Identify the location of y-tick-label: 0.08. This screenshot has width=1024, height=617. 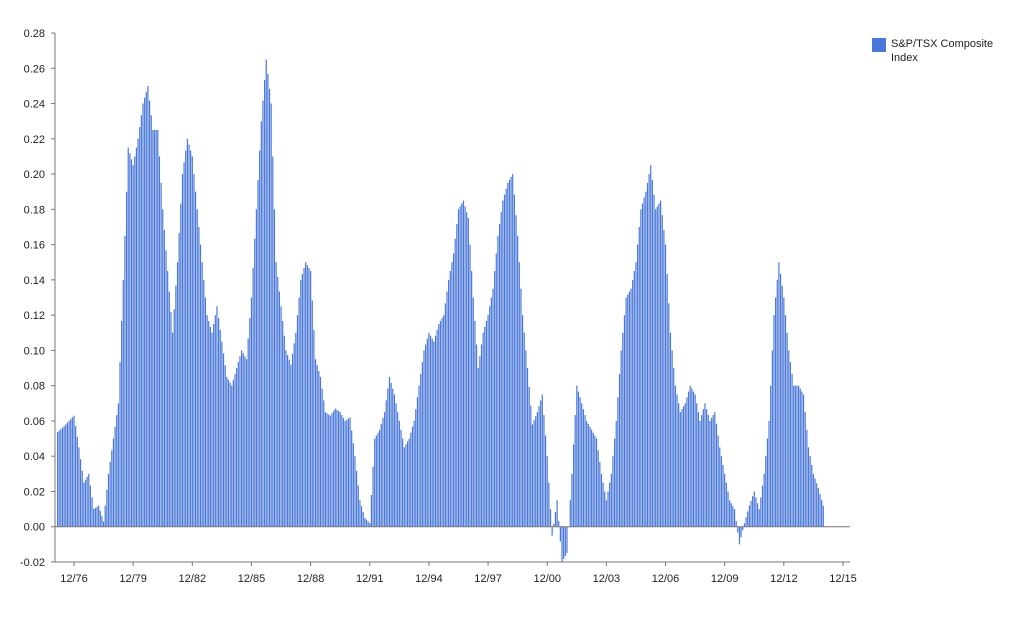
(34, 387).